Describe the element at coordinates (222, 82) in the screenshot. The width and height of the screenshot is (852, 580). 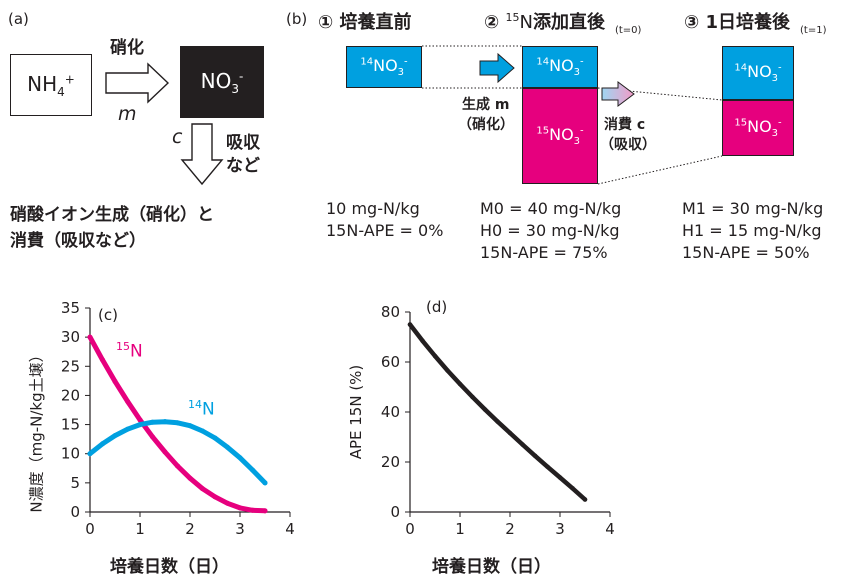
I see `no3-box: NO3-` at that location.